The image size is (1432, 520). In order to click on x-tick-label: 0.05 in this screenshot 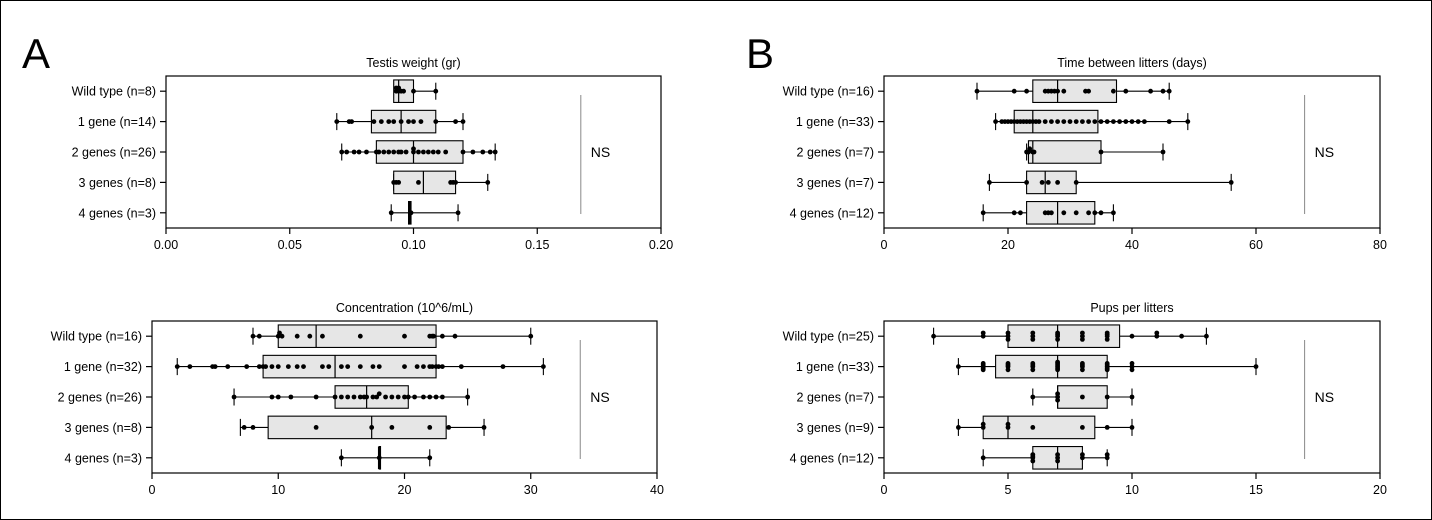, I will do `click(290, 245)`.